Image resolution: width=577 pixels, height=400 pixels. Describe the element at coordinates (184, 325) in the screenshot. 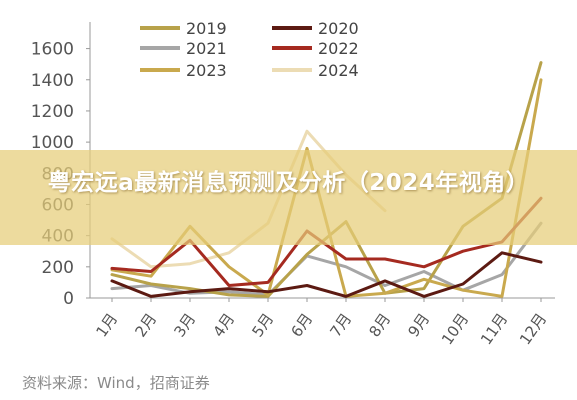

I see `x-tick-label: 3月` at that location.